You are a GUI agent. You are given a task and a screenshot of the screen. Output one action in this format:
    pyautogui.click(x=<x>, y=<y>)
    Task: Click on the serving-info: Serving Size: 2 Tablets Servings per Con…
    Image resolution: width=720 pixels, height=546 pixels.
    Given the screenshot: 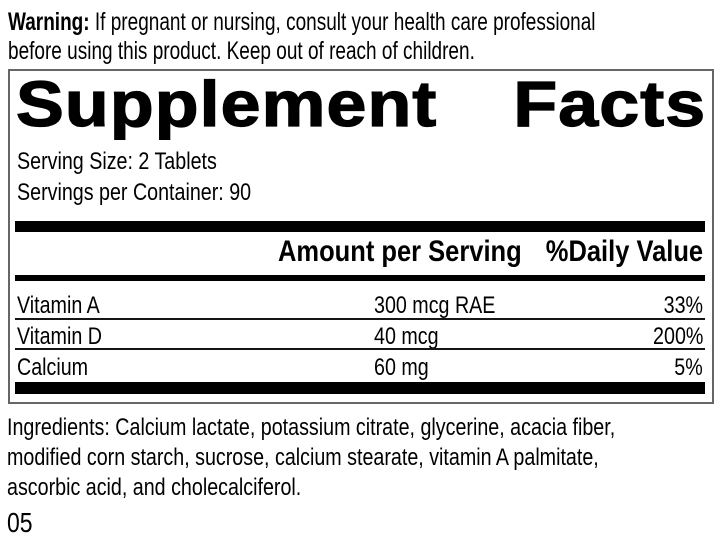 What is the action you would take?
    pyautogui.click(x=160, y=177)
    